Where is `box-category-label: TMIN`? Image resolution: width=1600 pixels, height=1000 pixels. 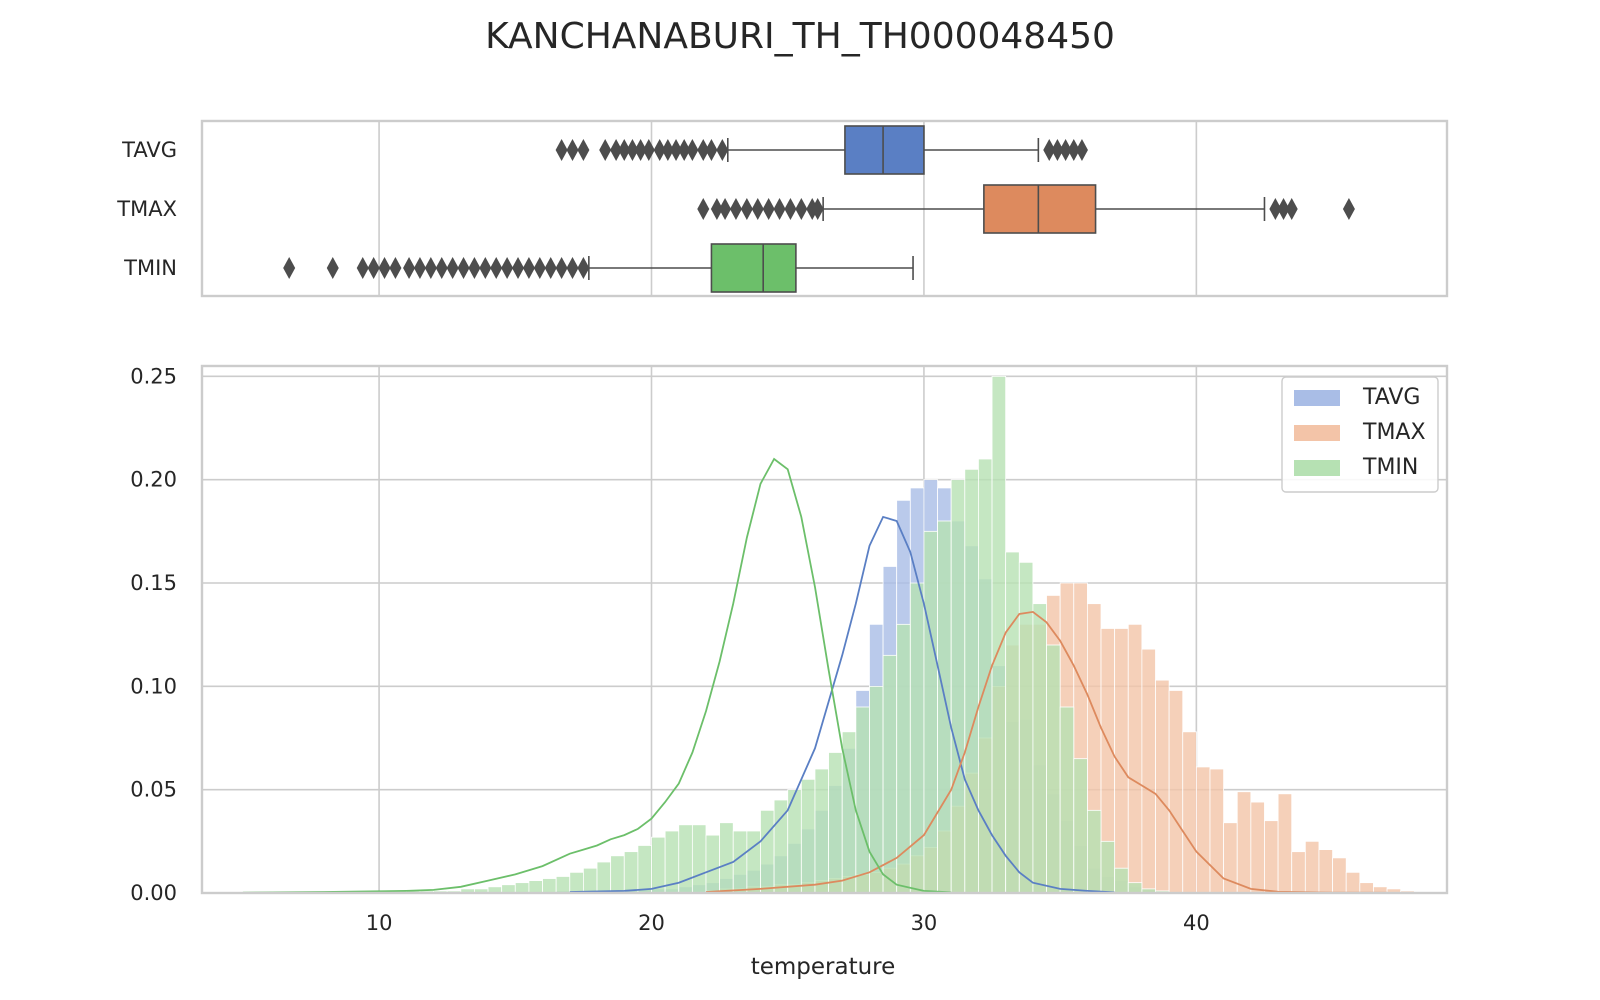
box-category-label: TMIN is located at coordinates (150, 268).